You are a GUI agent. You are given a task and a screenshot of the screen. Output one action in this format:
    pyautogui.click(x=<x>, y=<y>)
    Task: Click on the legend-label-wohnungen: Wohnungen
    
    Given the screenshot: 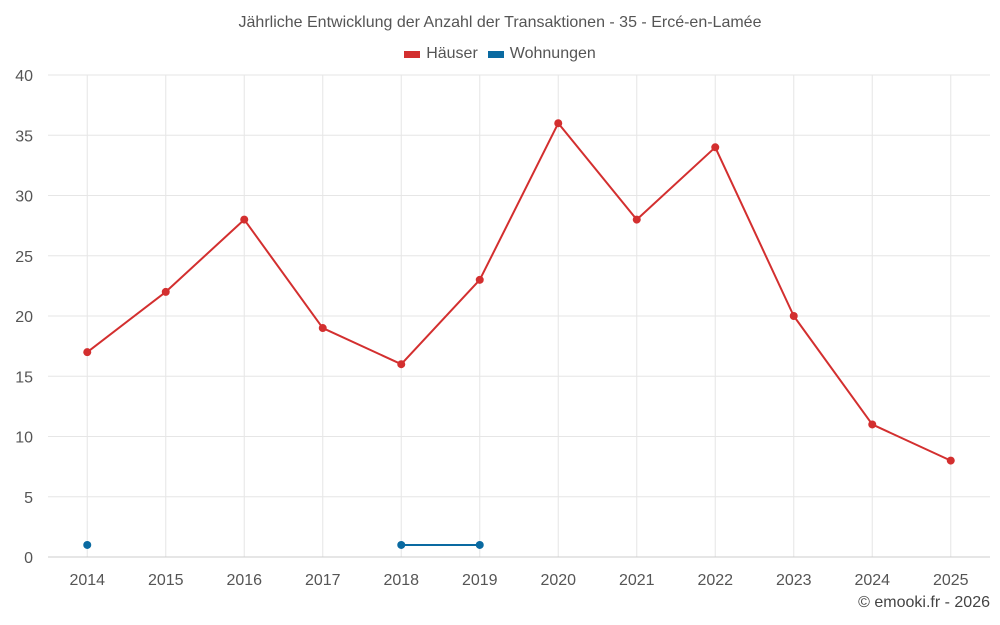 What is the action you would take?
    pyautogui.click(x=552, y=53)
    